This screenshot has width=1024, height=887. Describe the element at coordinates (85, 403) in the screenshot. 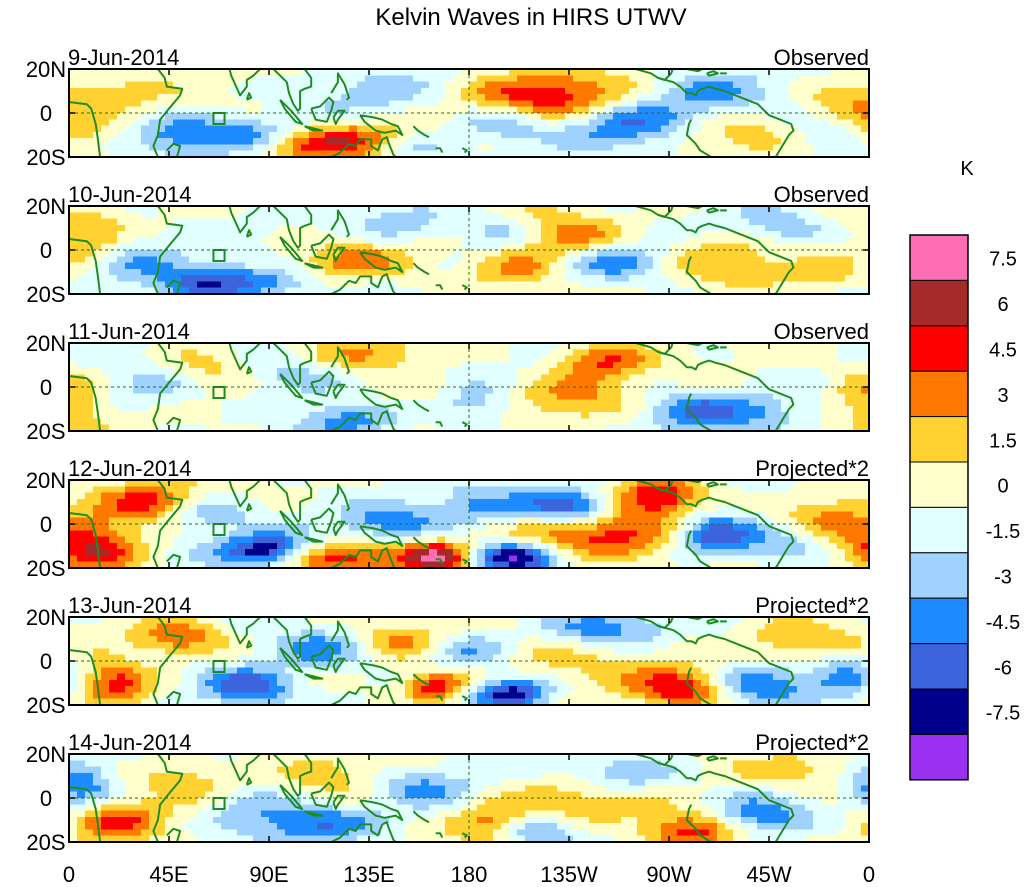

I see `coastline` at that location.